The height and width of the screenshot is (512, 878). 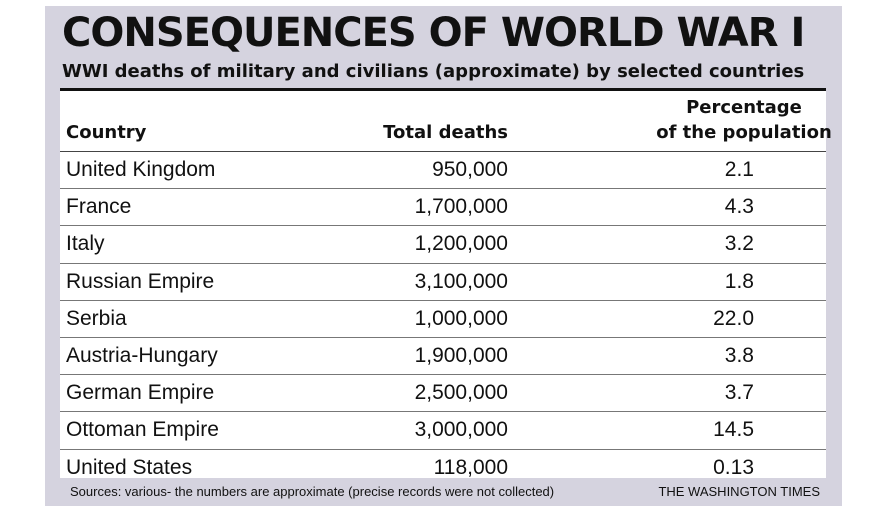 What do you see at coordinates (739, 169) in the screenshot?
I see `cell-percentage: 2.1` at bounding box center [739, 169].